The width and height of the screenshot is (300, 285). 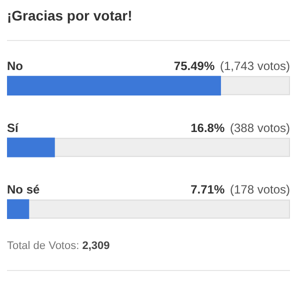 I want to click on y-tick-label: No sé, so click(x=23, y=189).